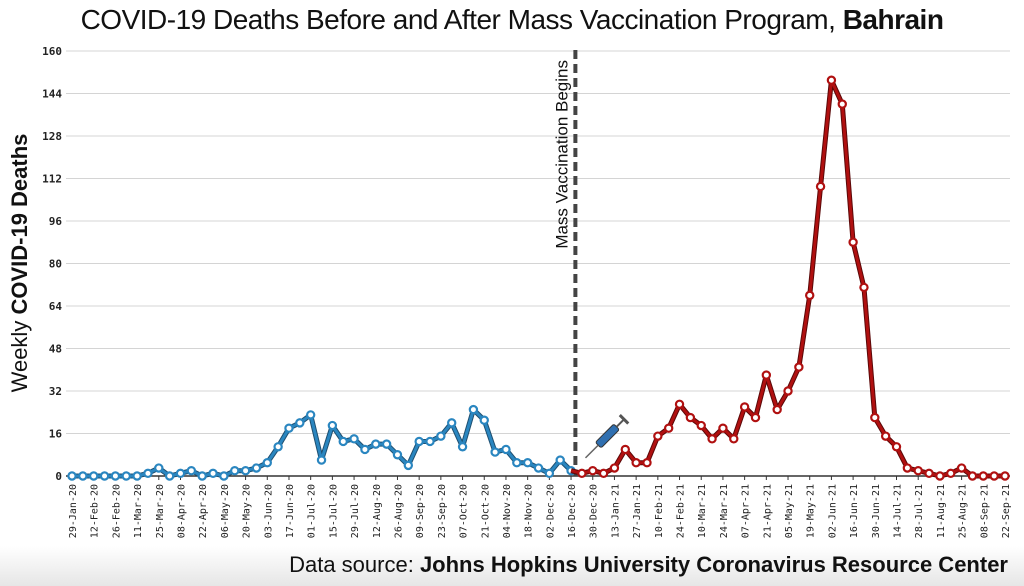 The width and height of the screenshot is (1024, 586). What do you see at coordinates (767, 511) in the screenshot?
I see `x-tick-label: 21-Apr-21` at bounding box center [767, 511].